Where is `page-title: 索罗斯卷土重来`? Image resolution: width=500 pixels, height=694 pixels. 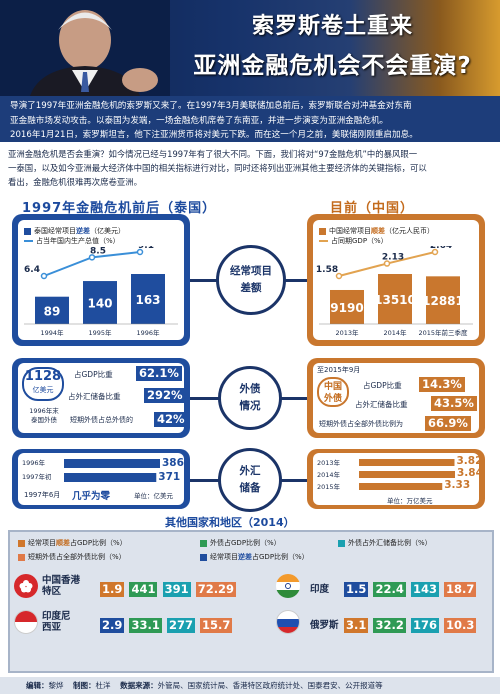 page-title: 索罗斯卷土重来 is located at coordinates (332, 26).